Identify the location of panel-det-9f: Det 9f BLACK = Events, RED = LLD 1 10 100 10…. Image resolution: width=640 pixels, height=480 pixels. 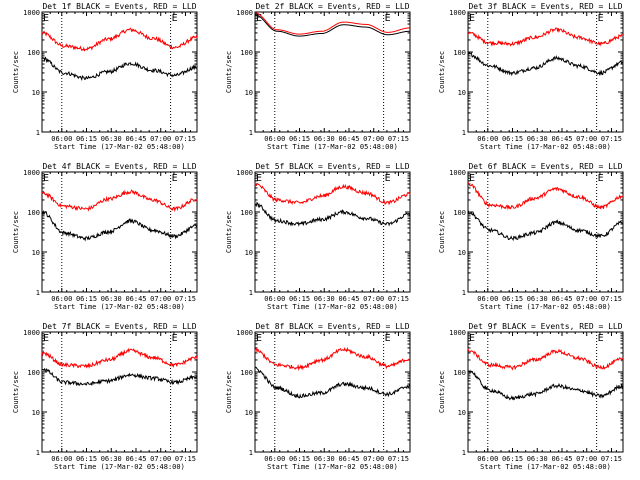
(531, 396).